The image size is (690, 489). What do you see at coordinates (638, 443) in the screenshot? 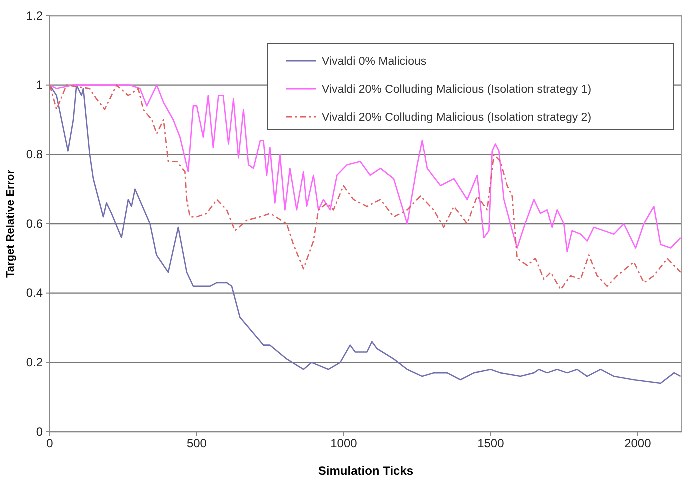
I see `x-tick-label: 2000` at bounding box center [638, 443].